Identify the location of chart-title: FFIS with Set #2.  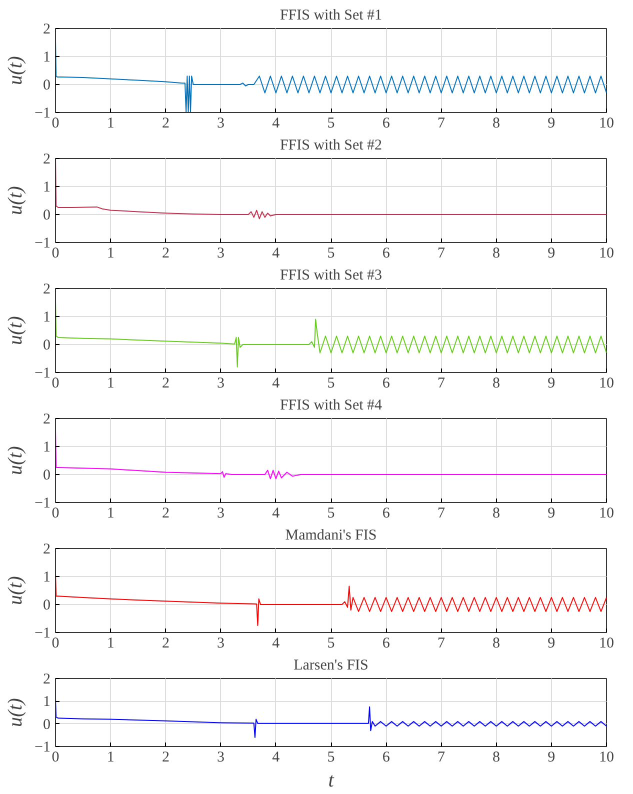
(331, 146).